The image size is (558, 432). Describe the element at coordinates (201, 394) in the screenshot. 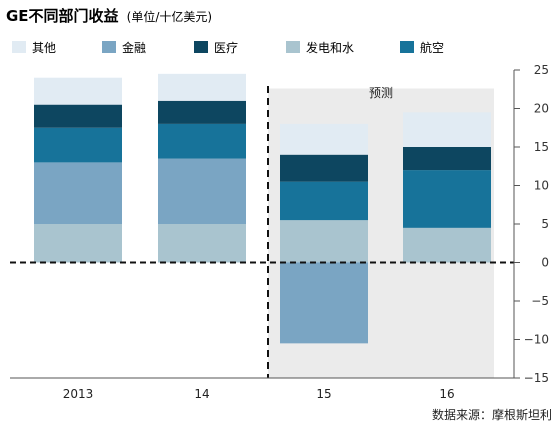

I see `x-tick-label: 14` at that location.